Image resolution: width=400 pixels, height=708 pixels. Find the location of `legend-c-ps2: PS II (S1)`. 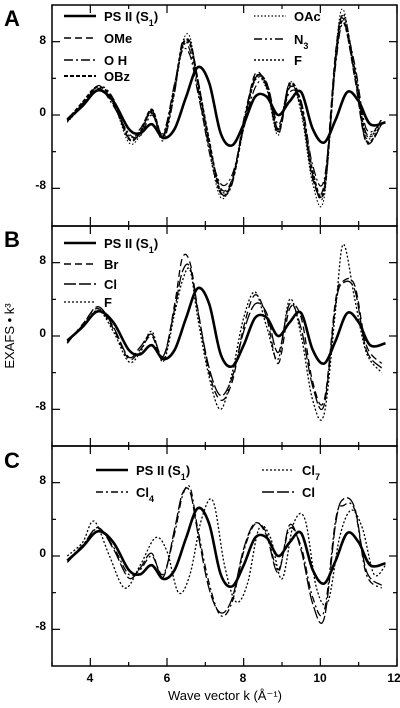

legend-c-ps2: PS II (S1) is located at coordinates (163, 472).